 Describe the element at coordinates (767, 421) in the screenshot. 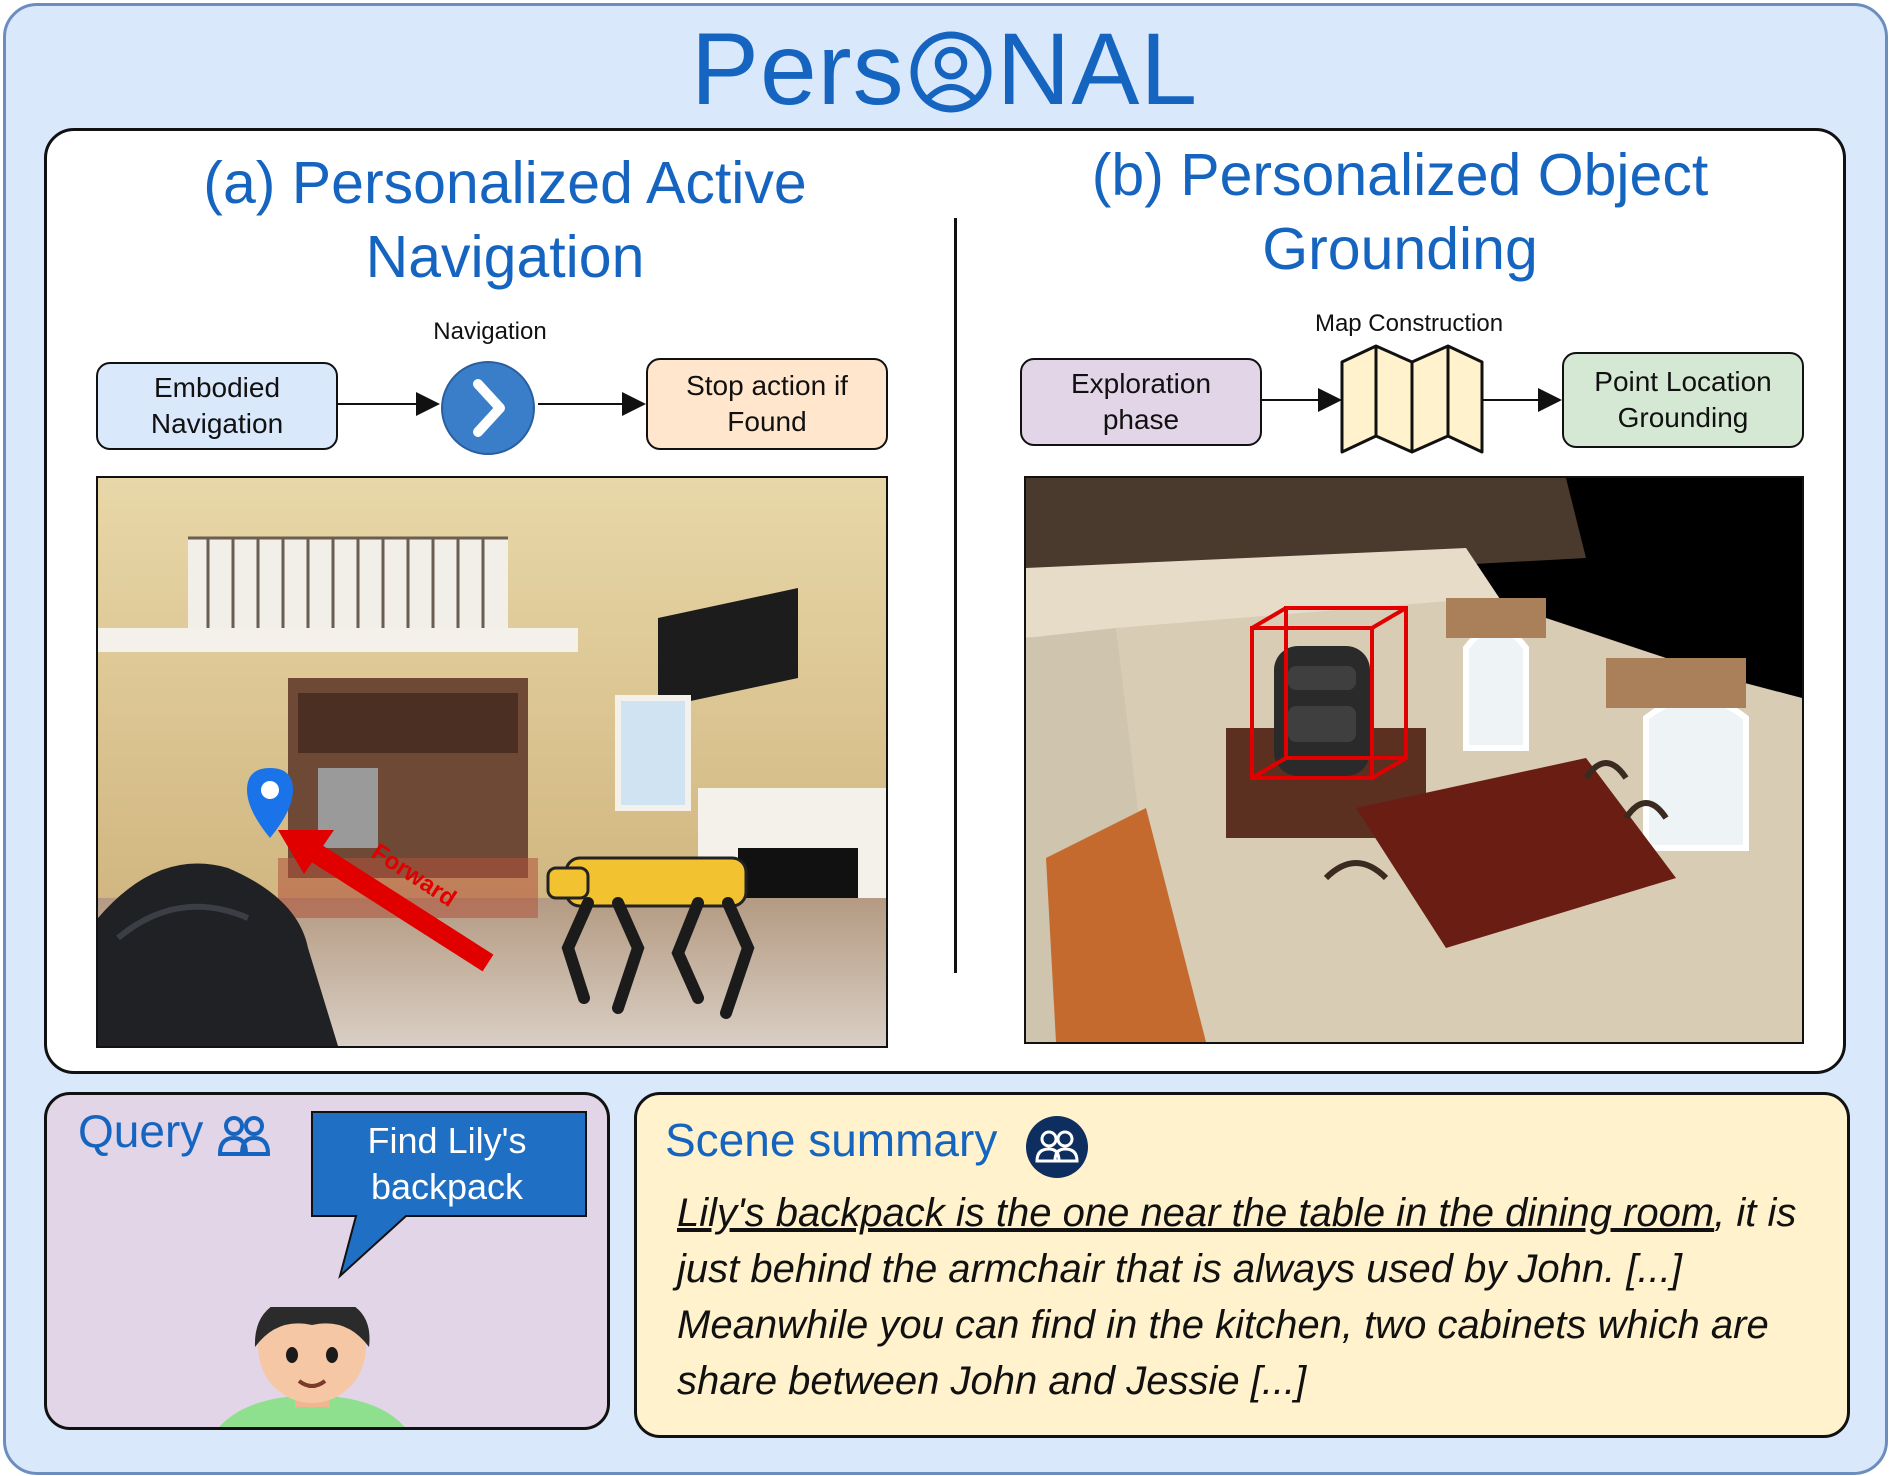

I see `stop-action-line2: Found` at that location.